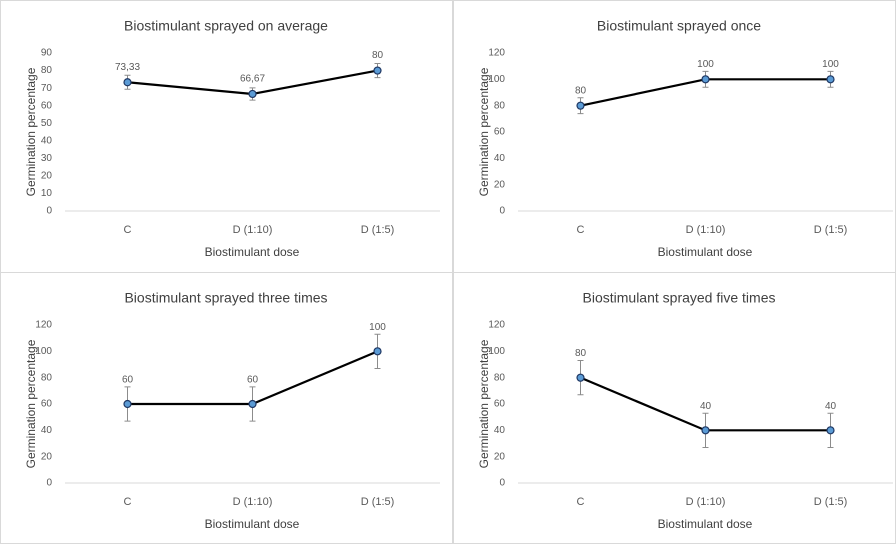  What do you see at coordinates (679, 26) in the screenshot?
I see `chart-title: Biostimulant sprayed once` at bounding box center [679, 26].